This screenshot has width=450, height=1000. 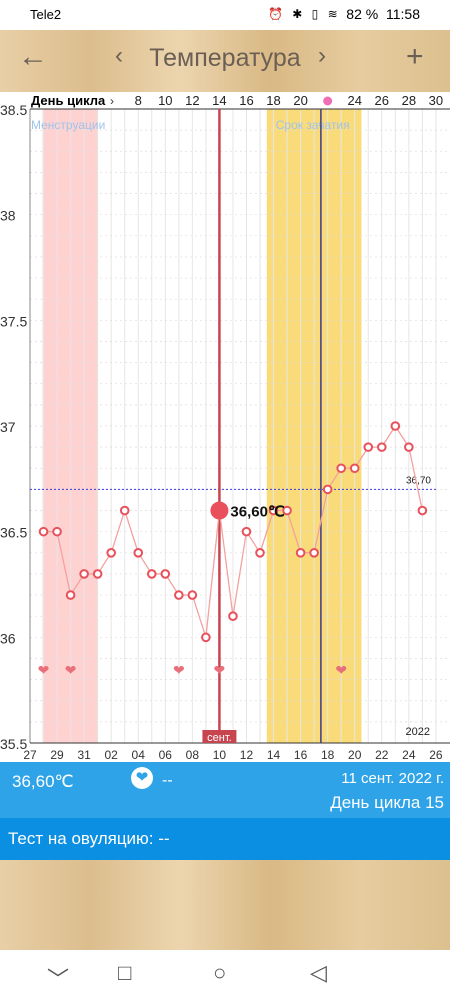 What do you see at coordinates (322, 55) in the screenshot?
I see `chevron-right-icon: ›` at bounding box center [322, 55].